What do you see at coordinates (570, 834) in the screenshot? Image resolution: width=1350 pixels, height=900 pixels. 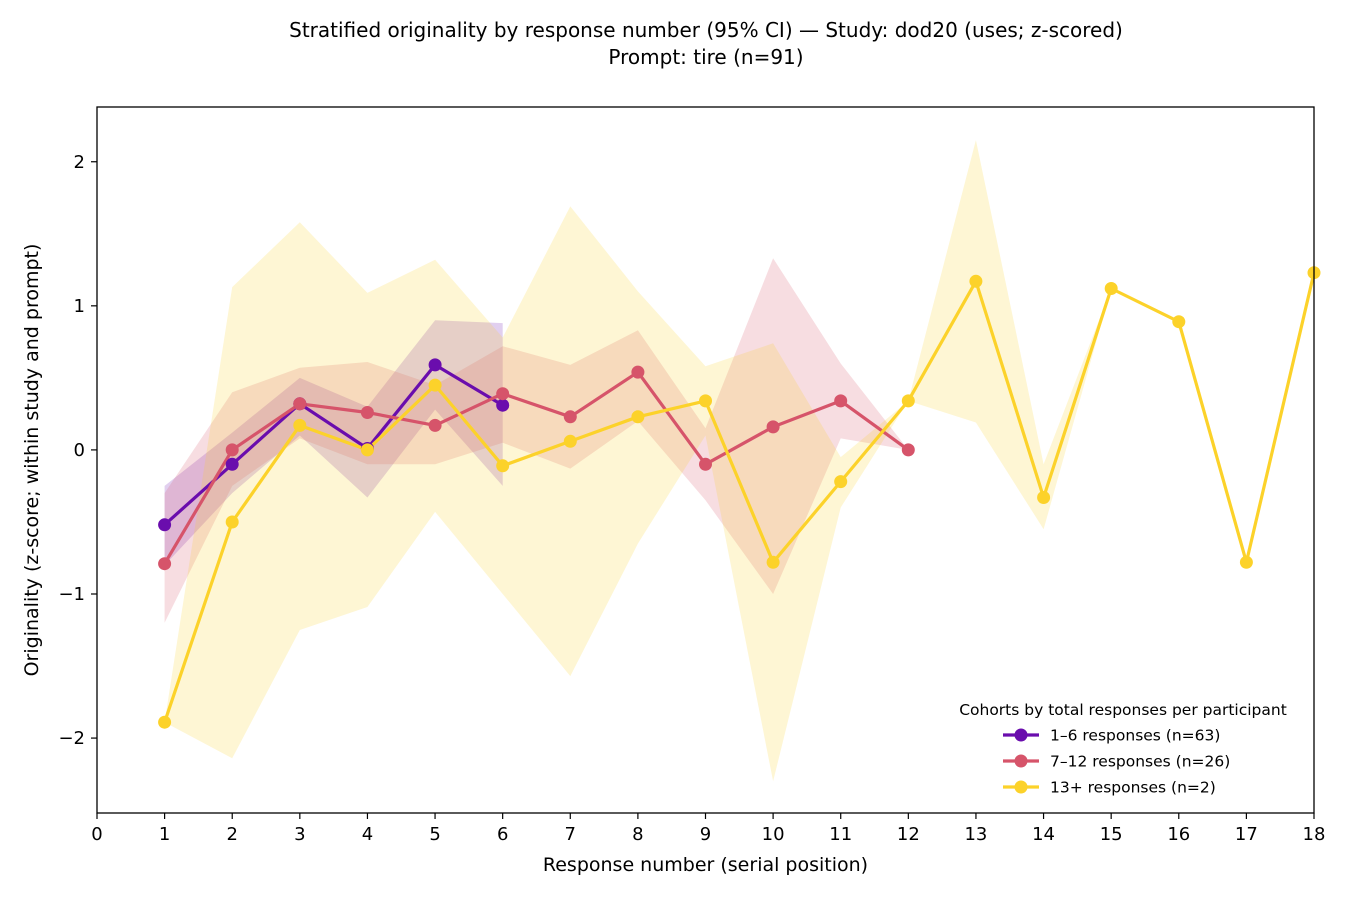 I see `x-tick-label: 7` at bounding box center [570, 834].